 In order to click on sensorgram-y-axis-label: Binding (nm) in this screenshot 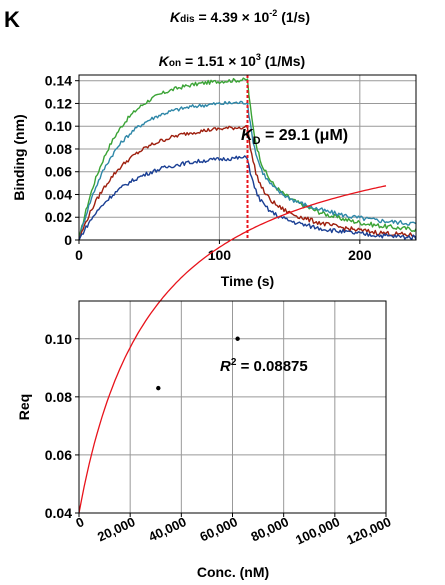, I will do `click(19, 157)`.